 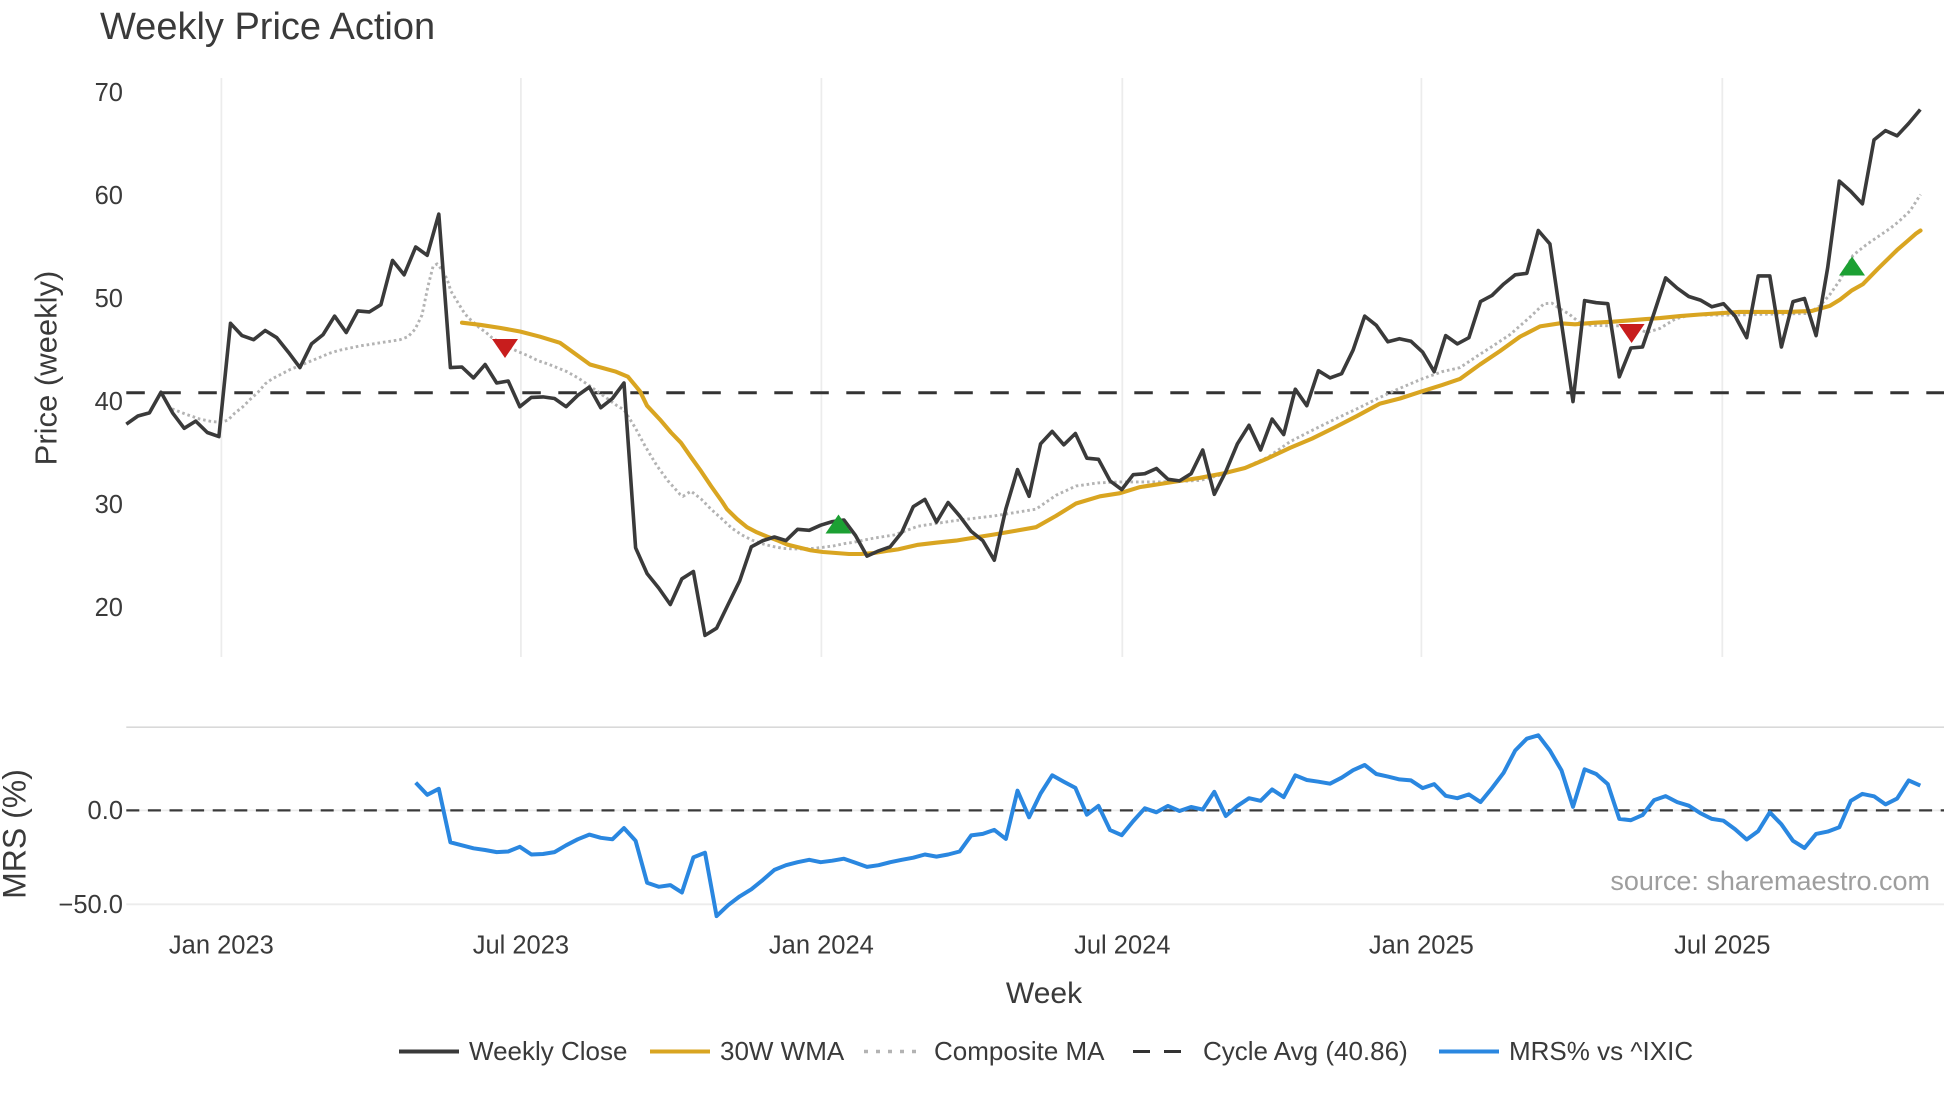 I want to click on svg-text: Jan 2024, so click(x=821, y=946).